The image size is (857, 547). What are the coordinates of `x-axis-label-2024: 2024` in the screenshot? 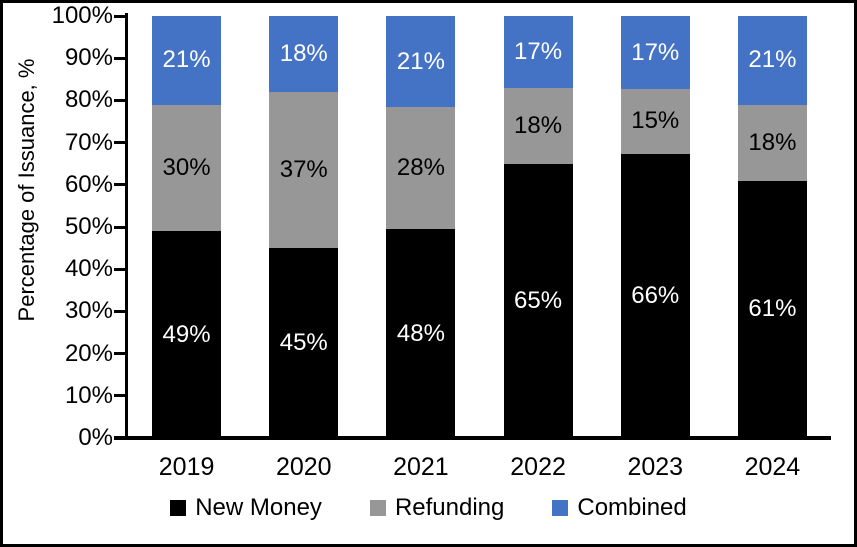 It's located at (772, 467).